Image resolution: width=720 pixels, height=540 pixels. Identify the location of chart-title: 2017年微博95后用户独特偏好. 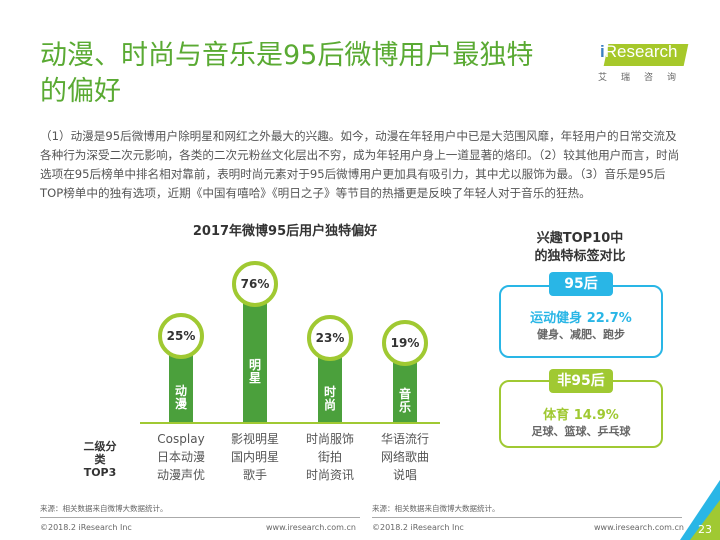
(285, 231).